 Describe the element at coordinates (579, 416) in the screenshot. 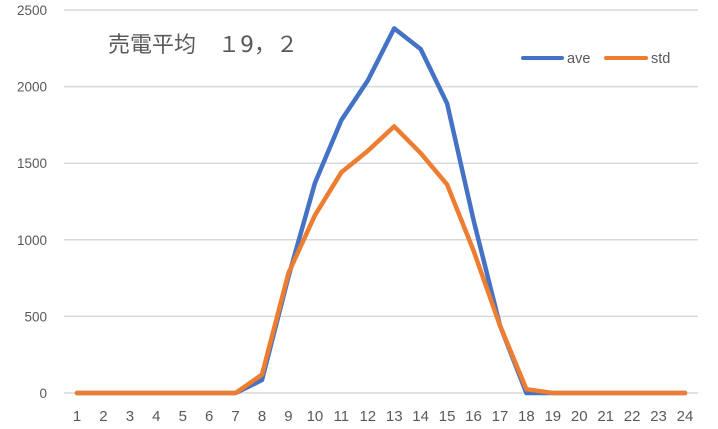

I see `x-tick-label: 20` at that location.